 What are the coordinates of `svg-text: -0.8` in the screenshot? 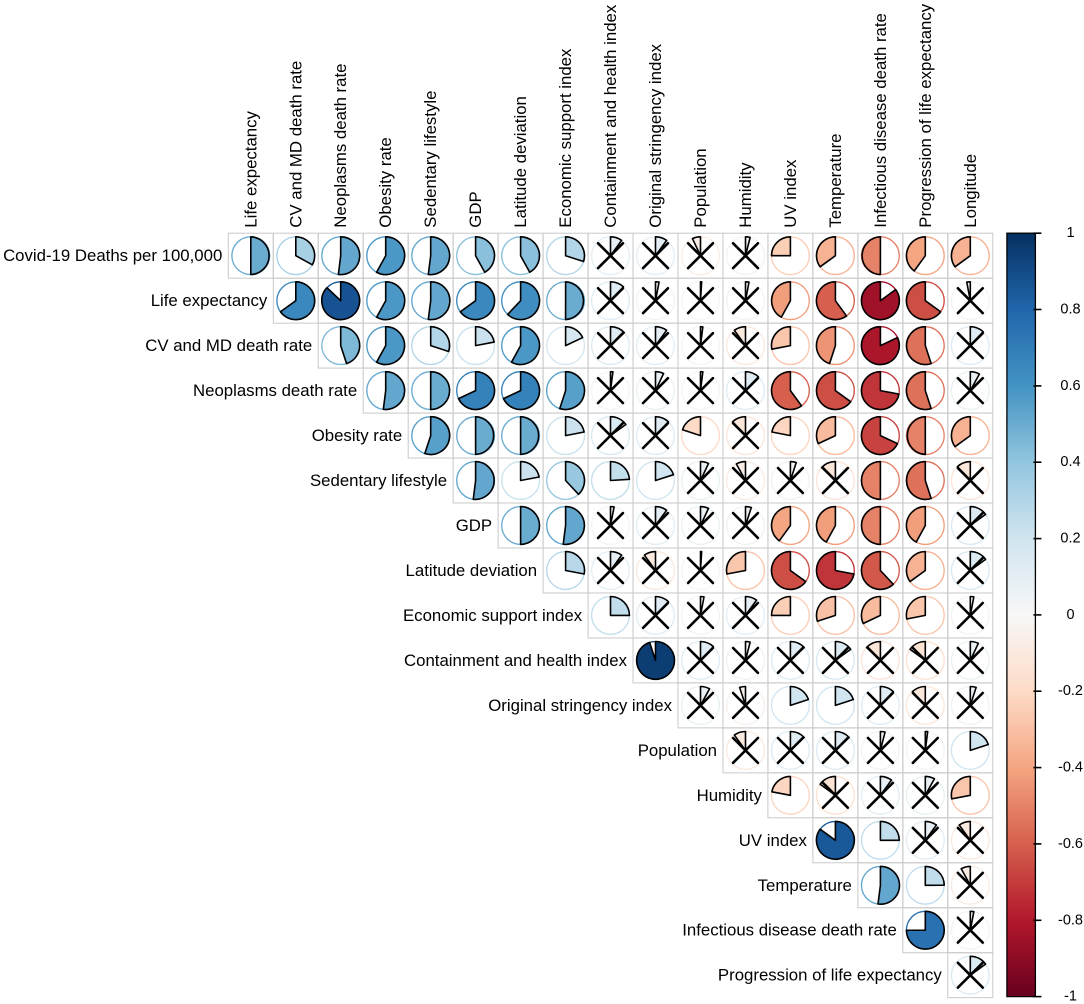 It's located at (1070, 920).